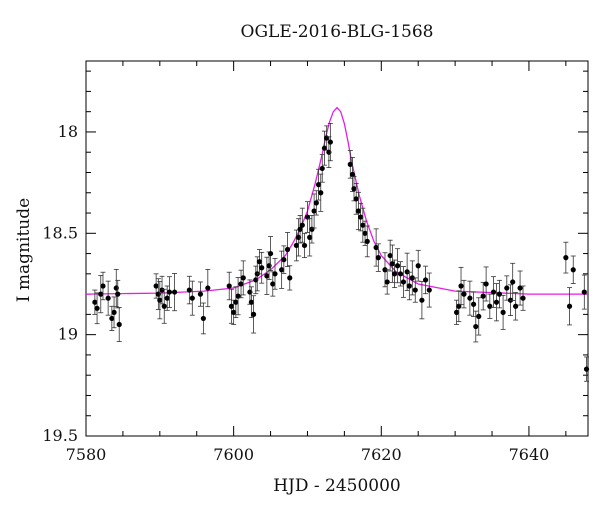  I want to click on x-axis-label: HJD - 2450000, so click(337, 486).